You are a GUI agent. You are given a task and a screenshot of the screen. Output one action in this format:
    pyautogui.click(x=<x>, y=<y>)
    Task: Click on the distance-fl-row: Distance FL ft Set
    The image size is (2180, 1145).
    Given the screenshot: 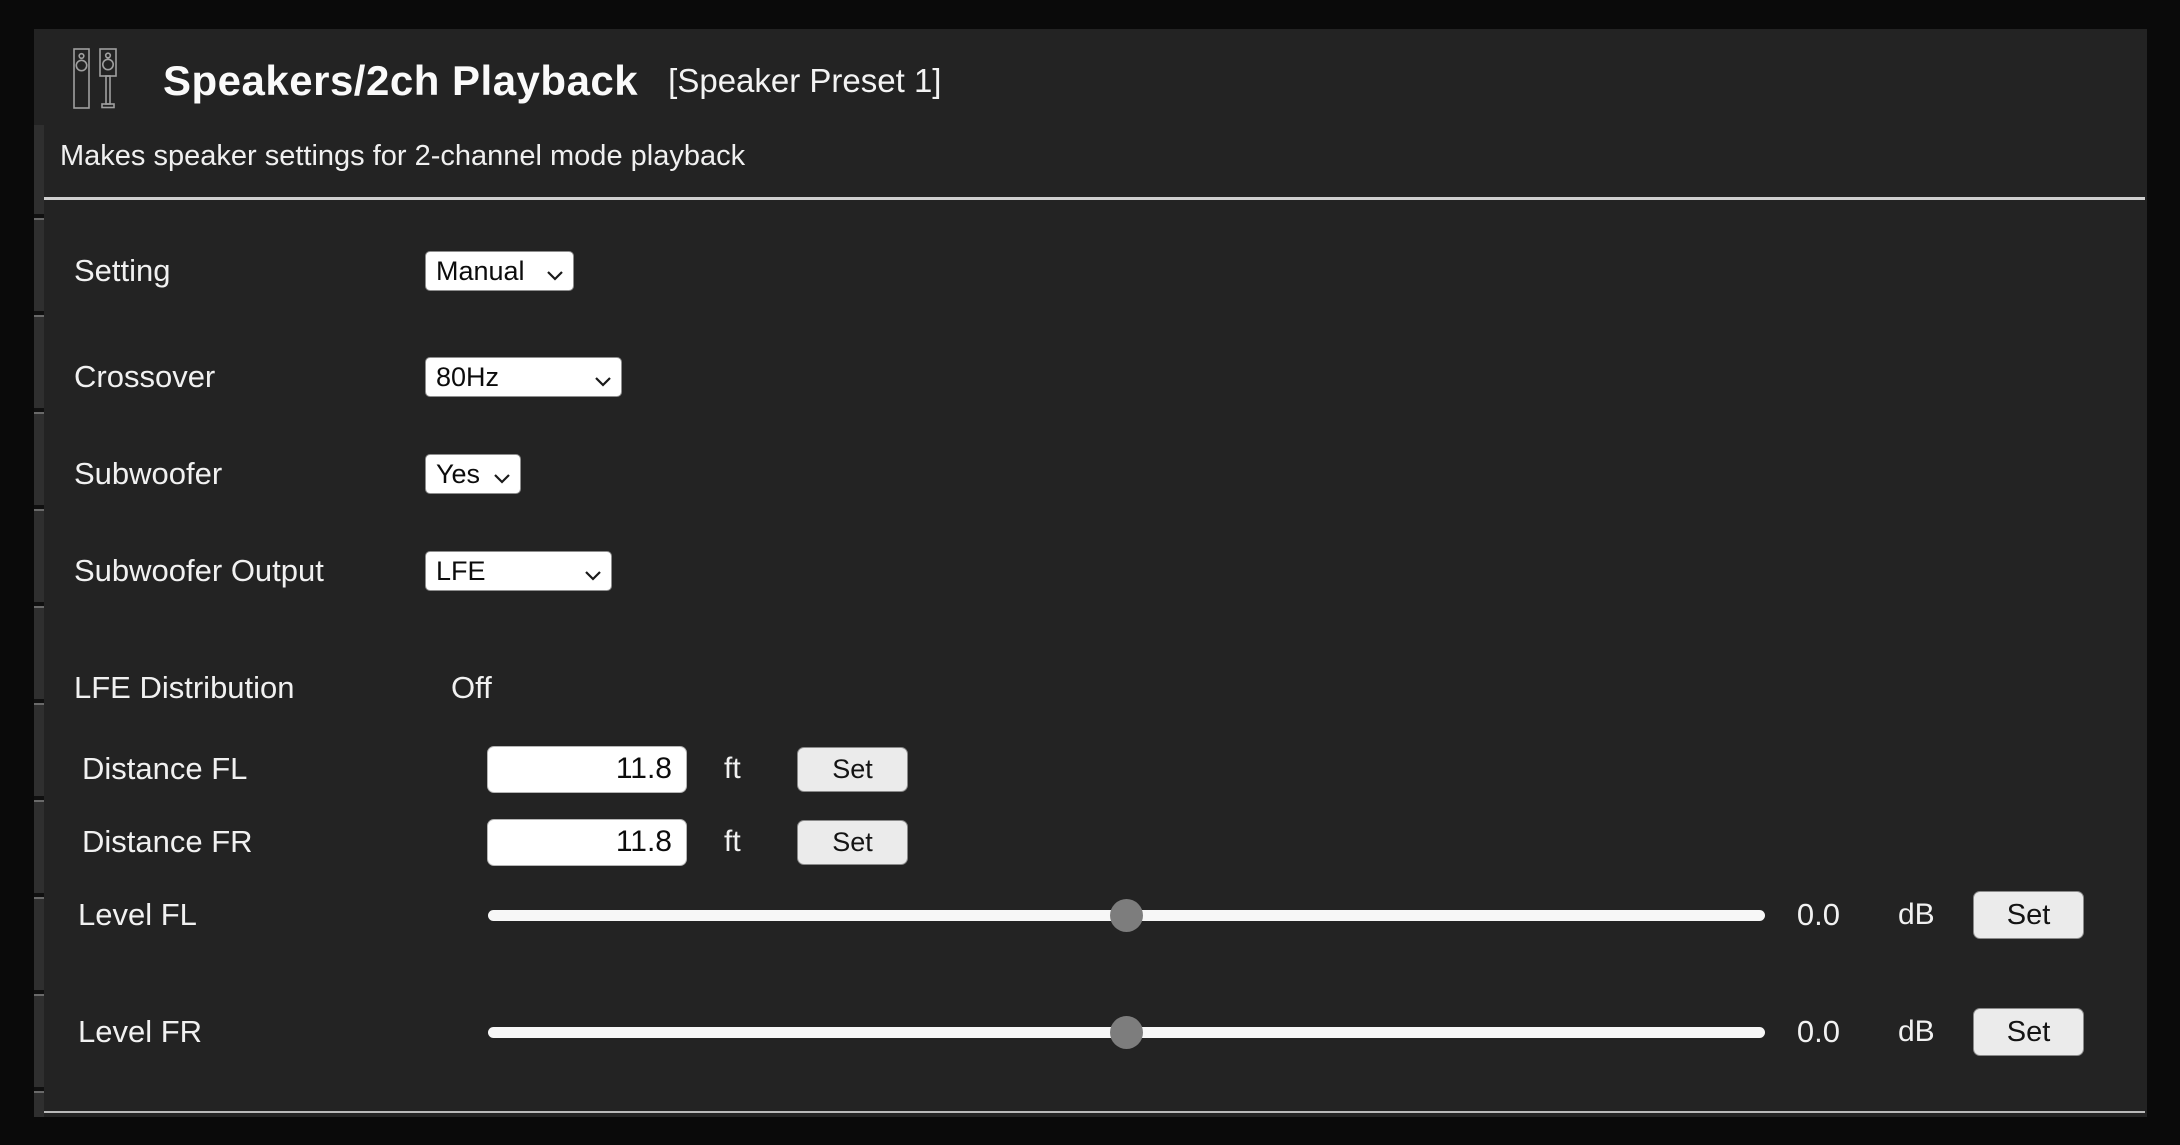 What is the action you would take?
    pyautogui.click(x=1095, y=769)
    